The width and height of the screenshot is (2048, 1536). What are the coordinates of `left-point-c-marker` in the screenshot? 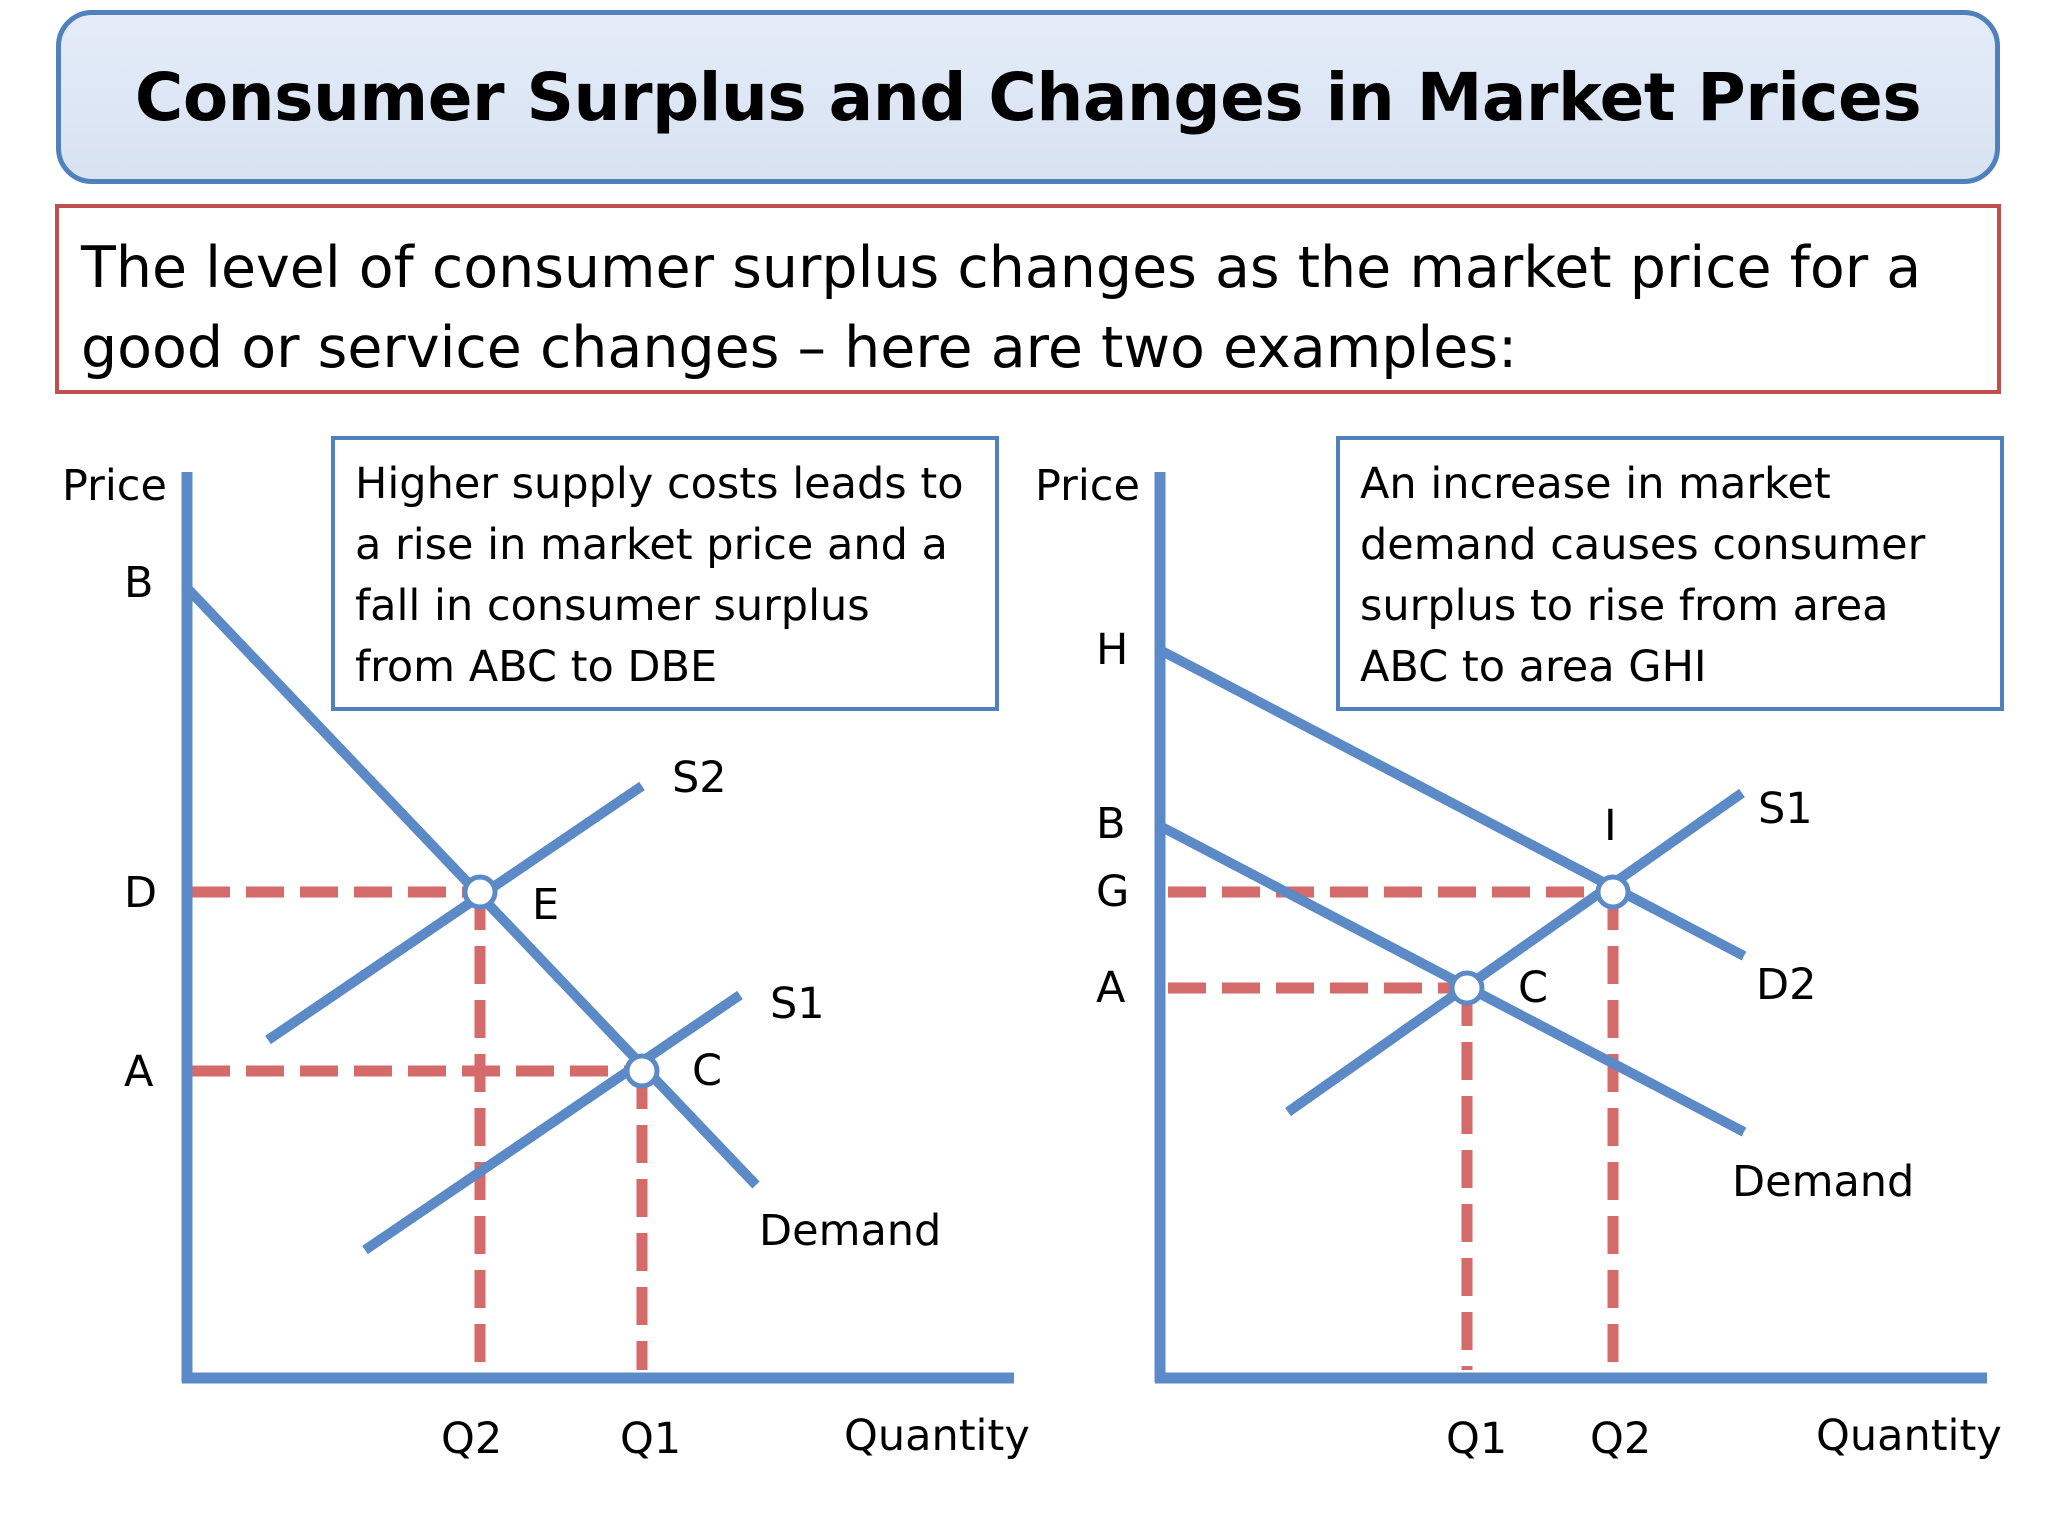 It's located at (642, 1071).